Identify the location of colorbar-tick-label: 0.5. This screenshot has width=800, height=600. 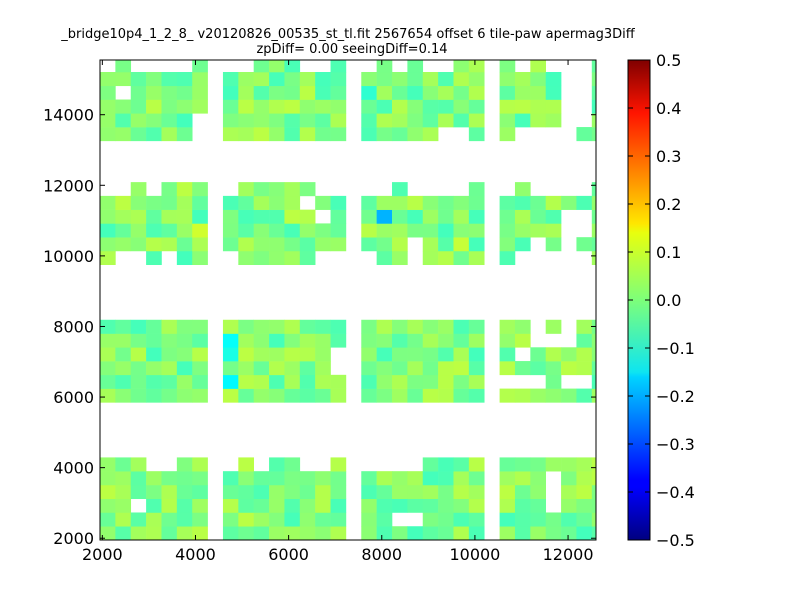
(668, 60).